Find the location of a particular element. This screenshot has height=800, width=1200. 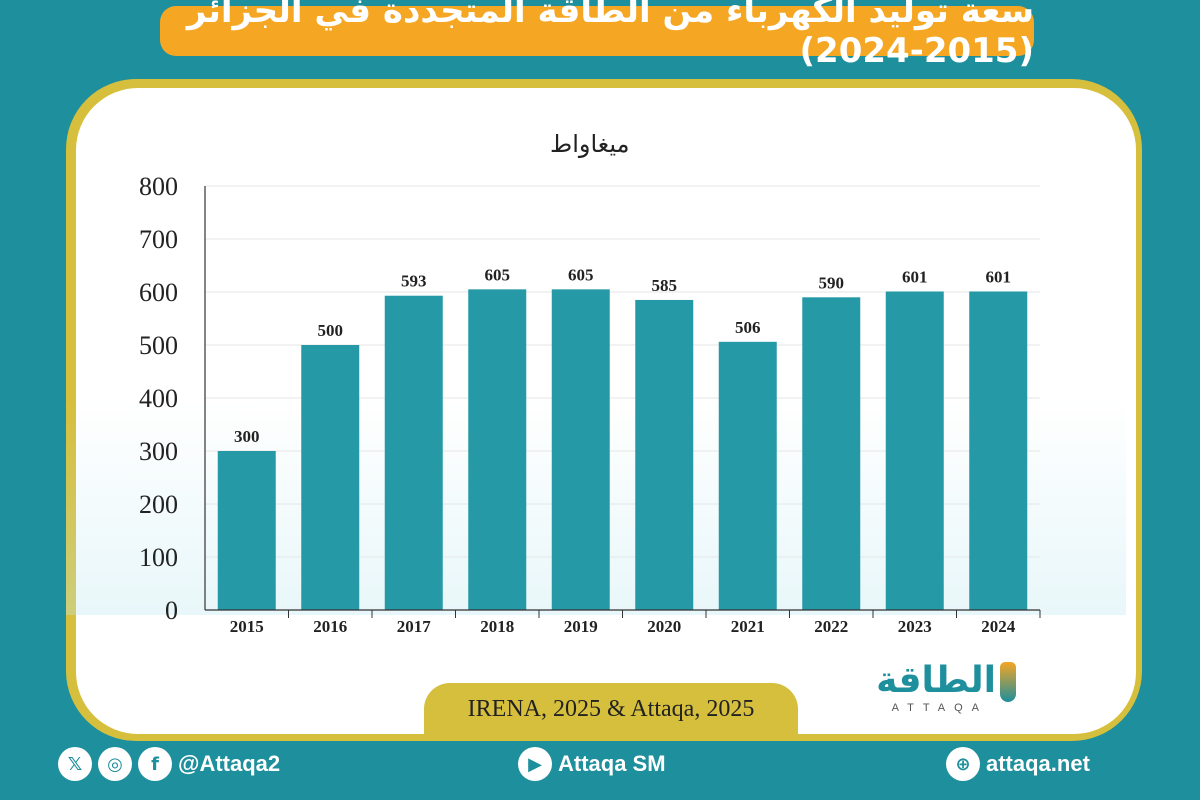

y-tick-label: 500 is located at coordinates (158, 345).